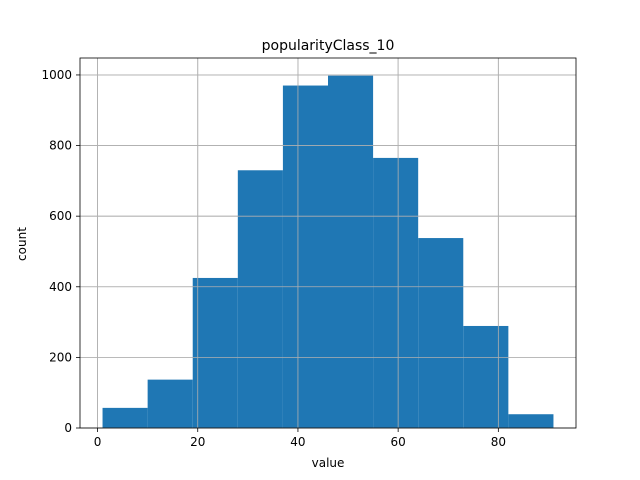 The width and height of the screenshot is (640, 480). Describe the element at coordinates (60, 287) in the screenshot. I see `y-tick-label: 400` at that location.